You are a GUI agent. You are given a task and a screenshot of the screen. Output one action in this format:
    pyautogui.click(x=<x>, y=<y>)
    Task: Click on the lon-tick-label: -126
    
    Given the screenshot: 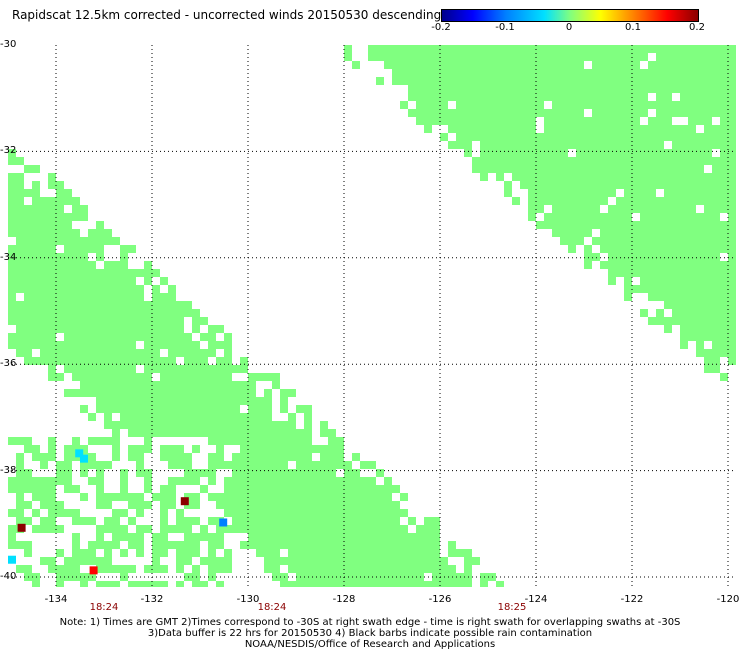 What is the action you would take?
    pyautogui.click(x=440, y=599)
    